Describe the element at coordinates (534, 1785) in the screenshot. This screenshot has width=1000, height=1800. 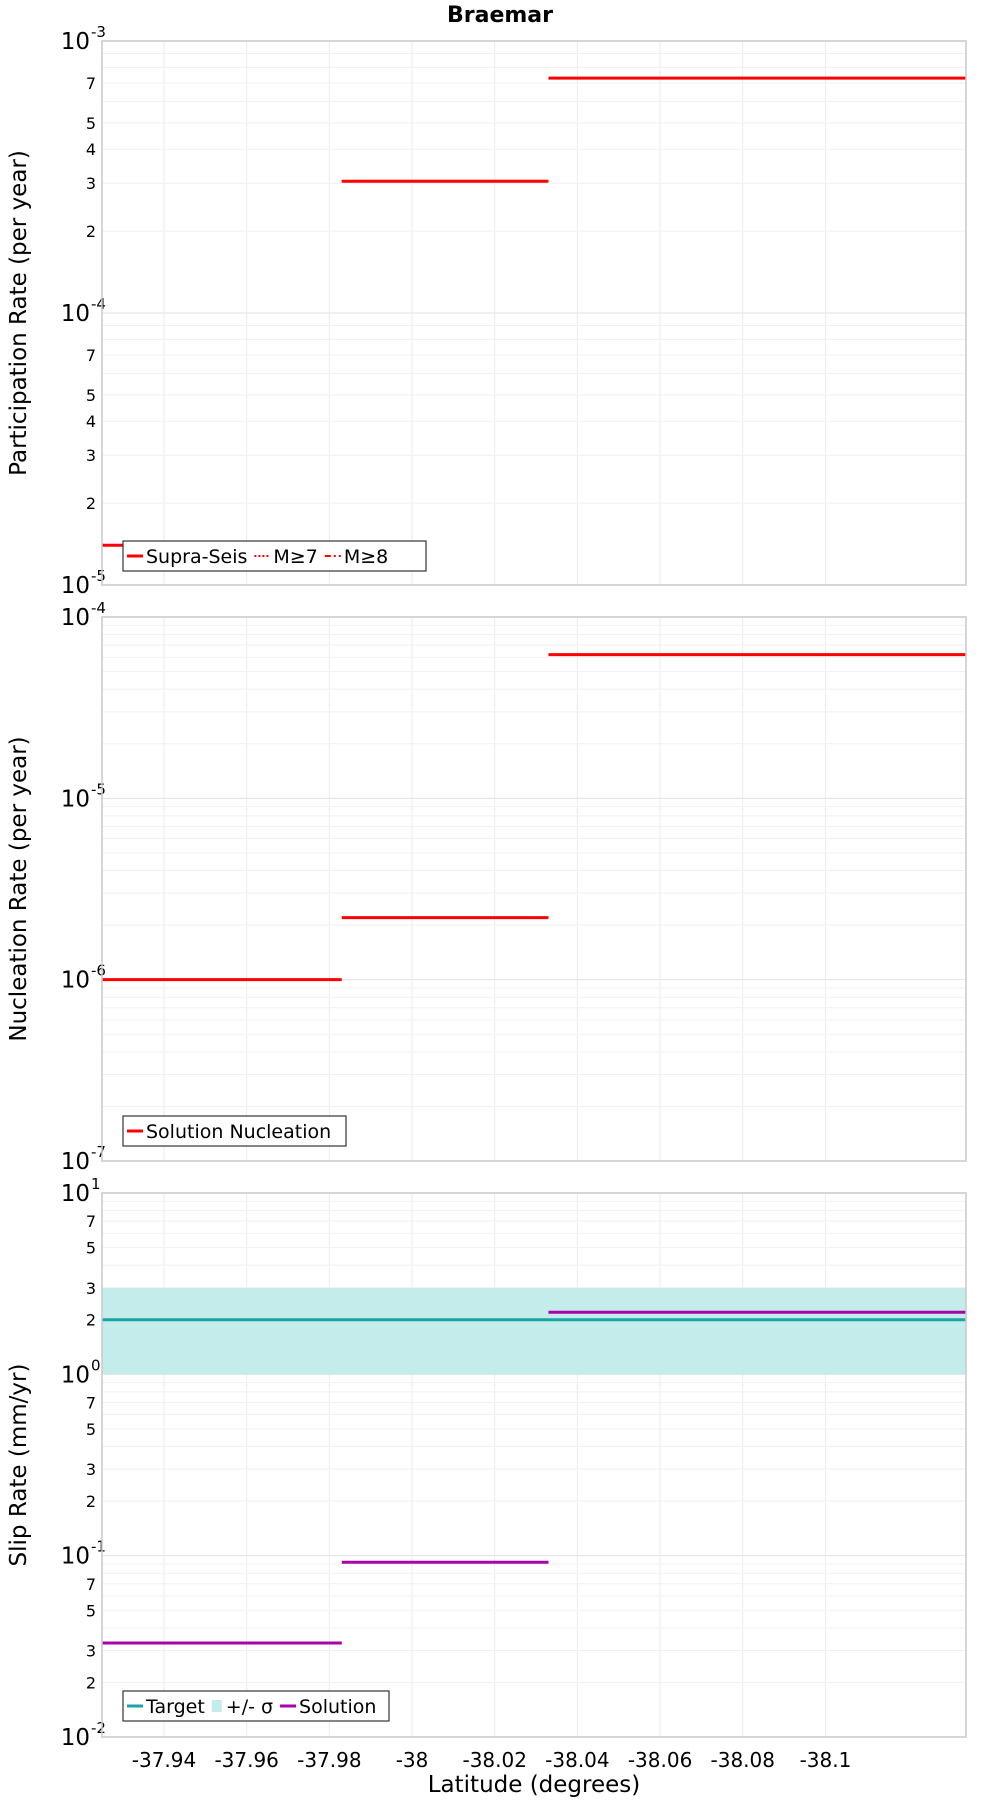
I see `x-axis-label: Latitude (degrees)` at that location.